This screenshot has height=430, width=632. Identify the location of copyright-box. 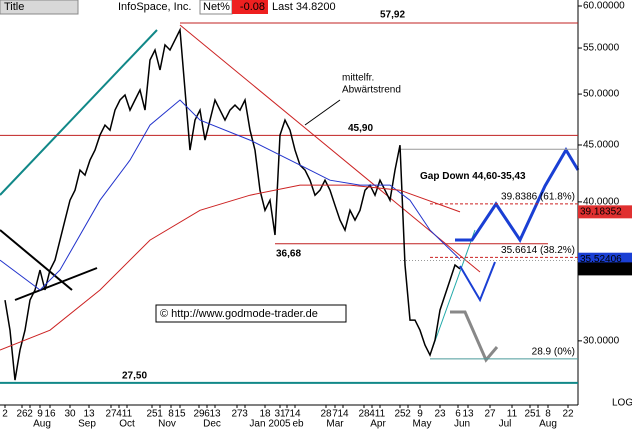
(251, 313).